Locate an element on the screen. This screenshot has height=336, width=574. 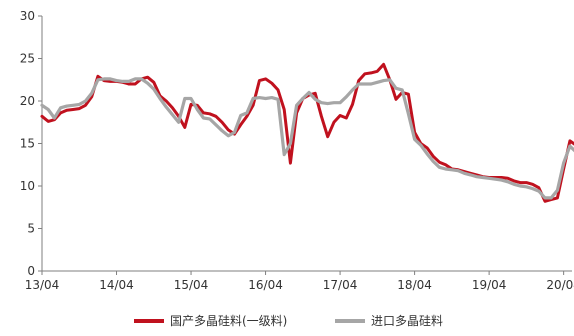
x-tick-label: 19/04 is located at coordinates (489, 285).